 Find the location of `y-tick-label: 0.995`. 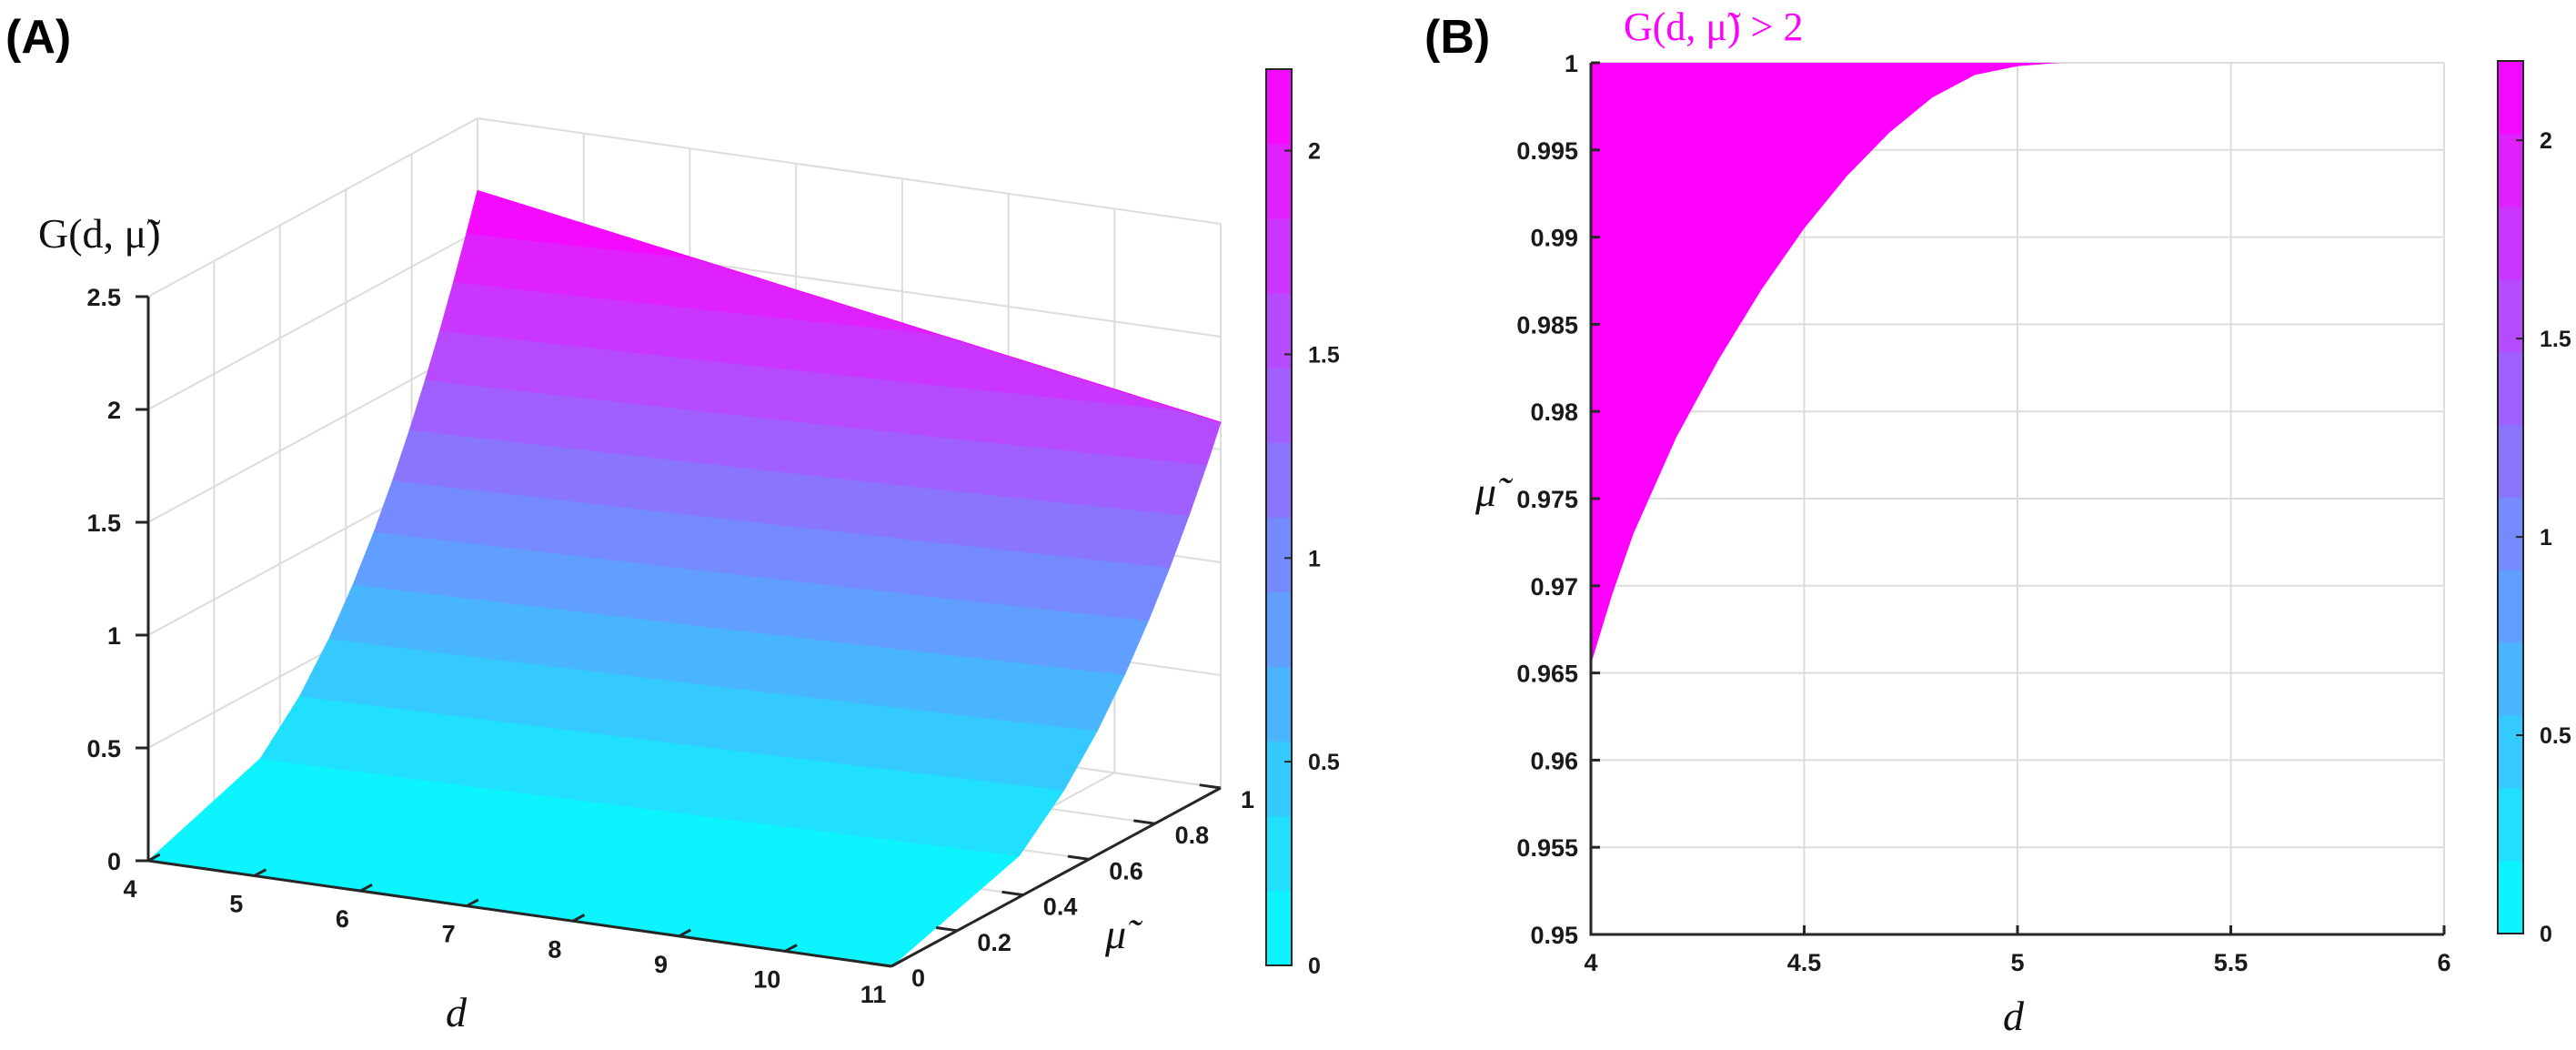

y-tick-label: 0.995 is located at coordinates (1547, 151).